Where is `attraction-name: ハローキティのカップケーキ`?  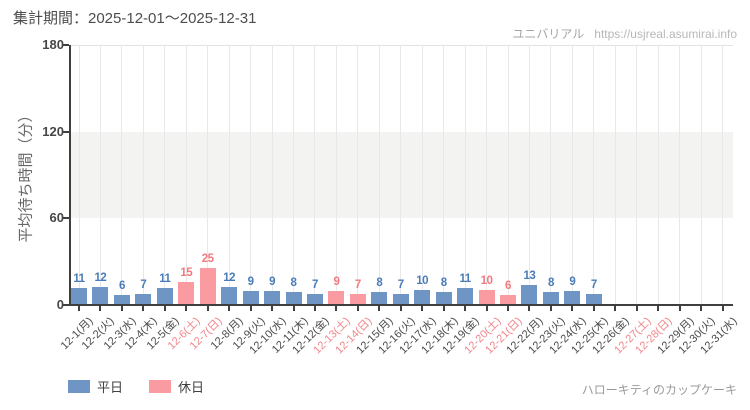
attraction-name: ハローキティのカップケーキ is located at coordinates (659, 390).